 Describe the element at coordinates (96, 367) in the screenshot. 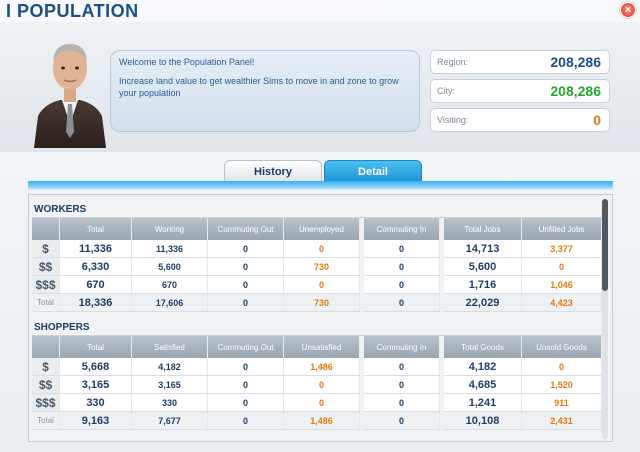

I see `total-cell: 5,668` at that location.